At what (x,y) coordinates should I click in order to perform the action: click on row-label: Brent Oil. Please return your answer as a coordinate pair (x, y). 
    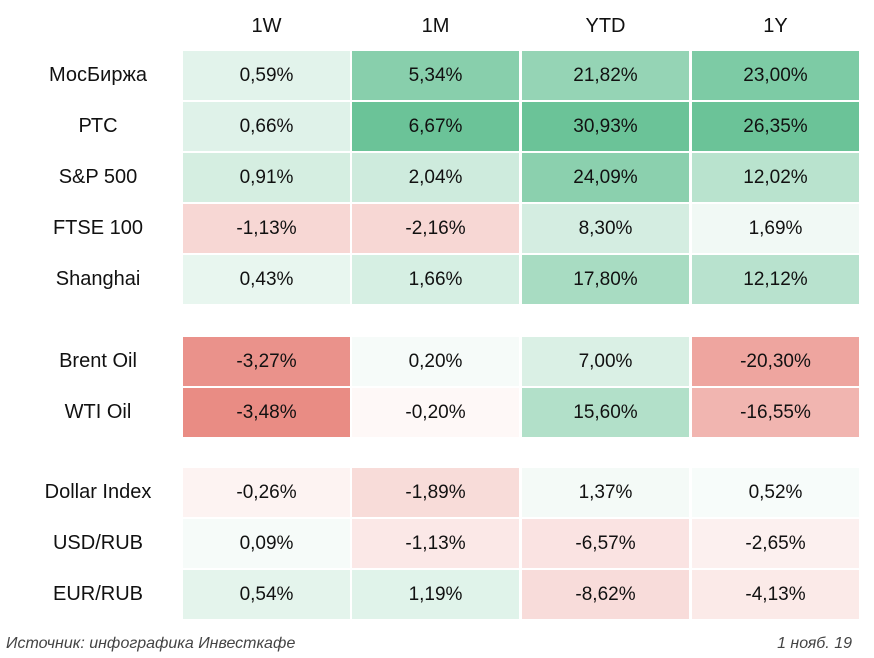
    Looking at the image, I should click on (98, 361).